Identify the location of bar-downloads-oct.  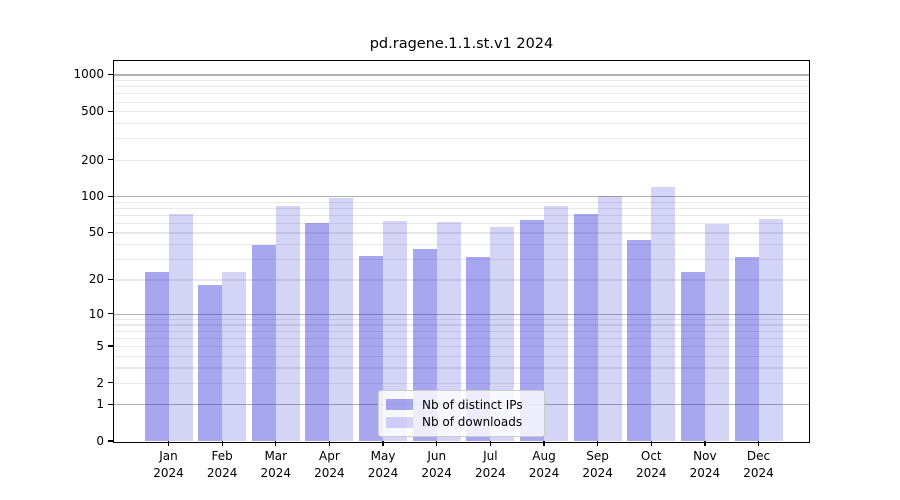
(663, 313).